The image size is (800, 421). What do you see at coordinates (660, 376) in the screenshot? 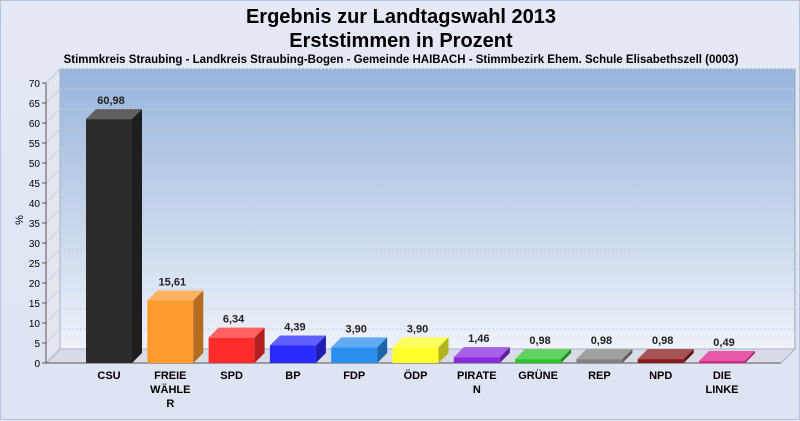
I see `category-label: NPD` at bounding box center [660, 376].